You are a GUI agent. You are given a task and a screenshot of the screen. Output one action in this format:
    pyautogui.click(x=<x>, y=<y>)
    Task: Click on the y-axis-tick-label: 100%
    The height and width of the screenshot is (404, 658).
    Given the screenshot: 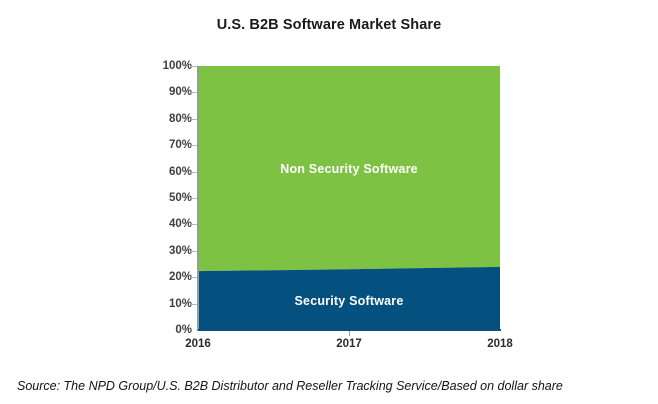 What is the action you would take?
    pyautogui.click(x=177, y=66)
    